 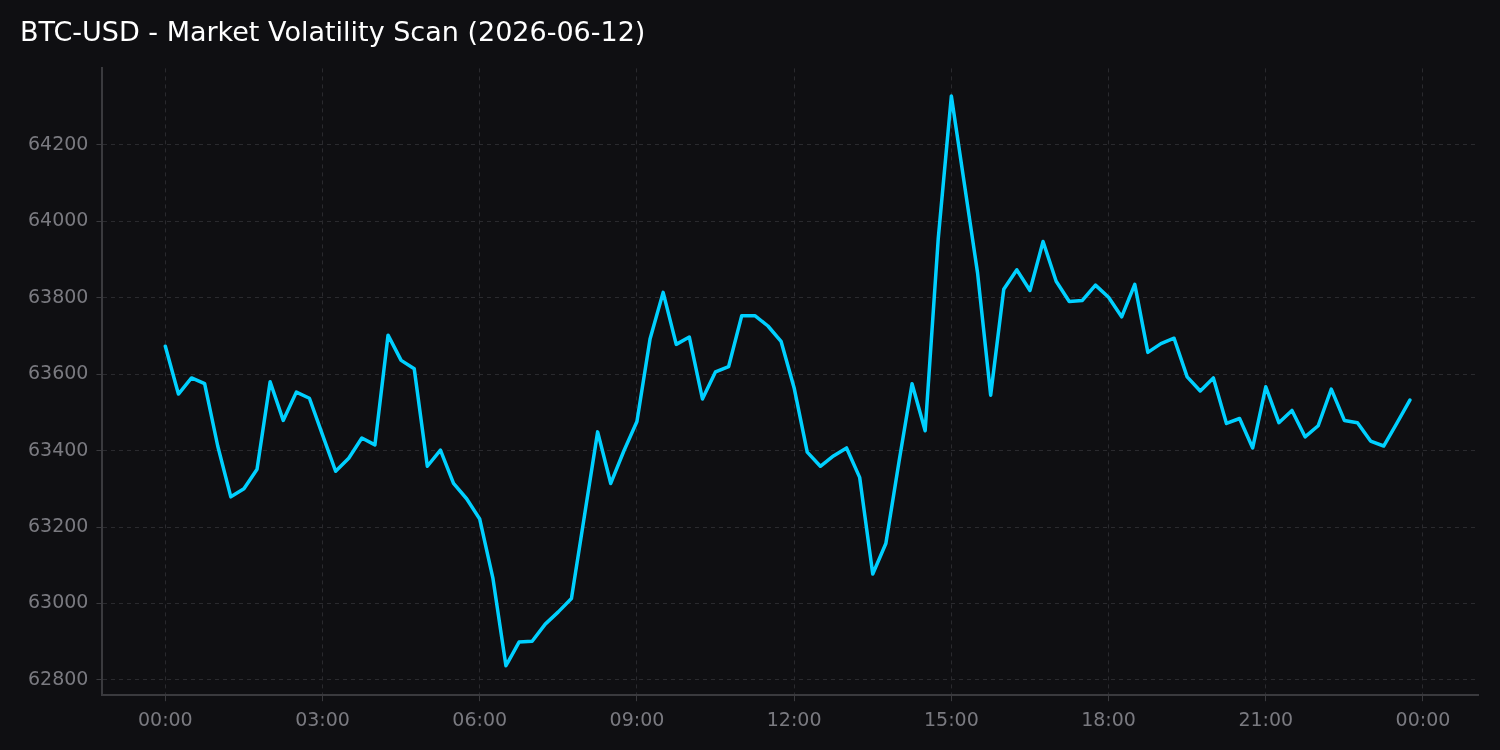 I want to click on chart-title: BTC-USD - Market Volatility Scan (2026-06-12), so click(x=333, y=32).